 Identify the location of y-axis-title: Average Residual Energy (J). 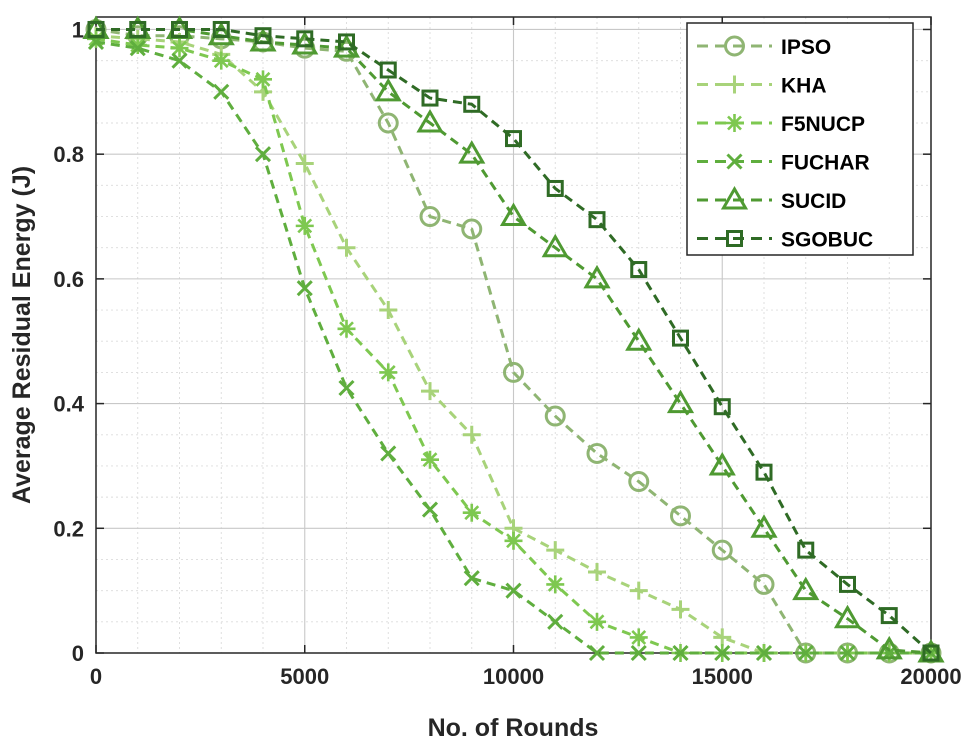
(22, 335).